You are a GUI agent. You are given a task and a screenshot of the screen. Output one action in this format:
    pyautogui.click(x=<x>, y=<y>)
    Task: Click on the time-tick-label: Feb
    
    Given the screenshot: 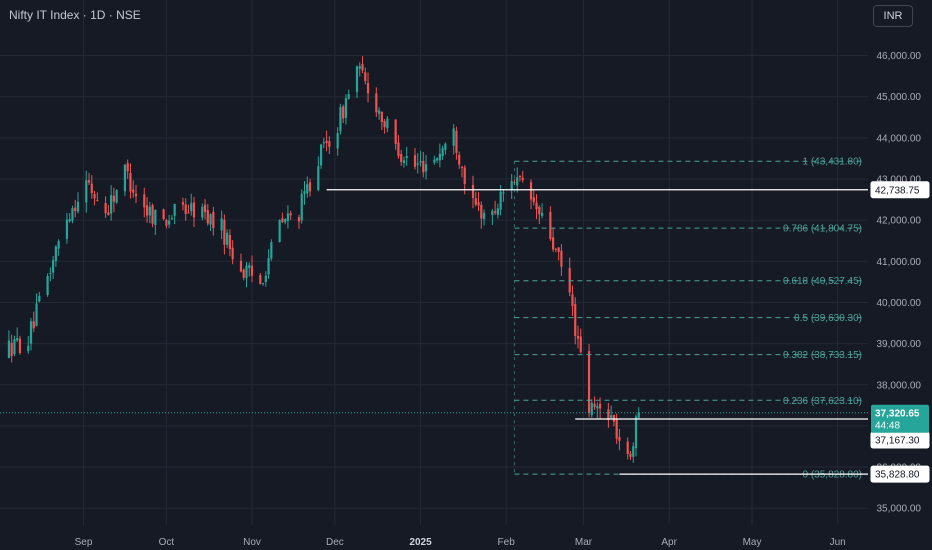 What is the action you would take?
    pyautogui.click(x=507, y=542)
    